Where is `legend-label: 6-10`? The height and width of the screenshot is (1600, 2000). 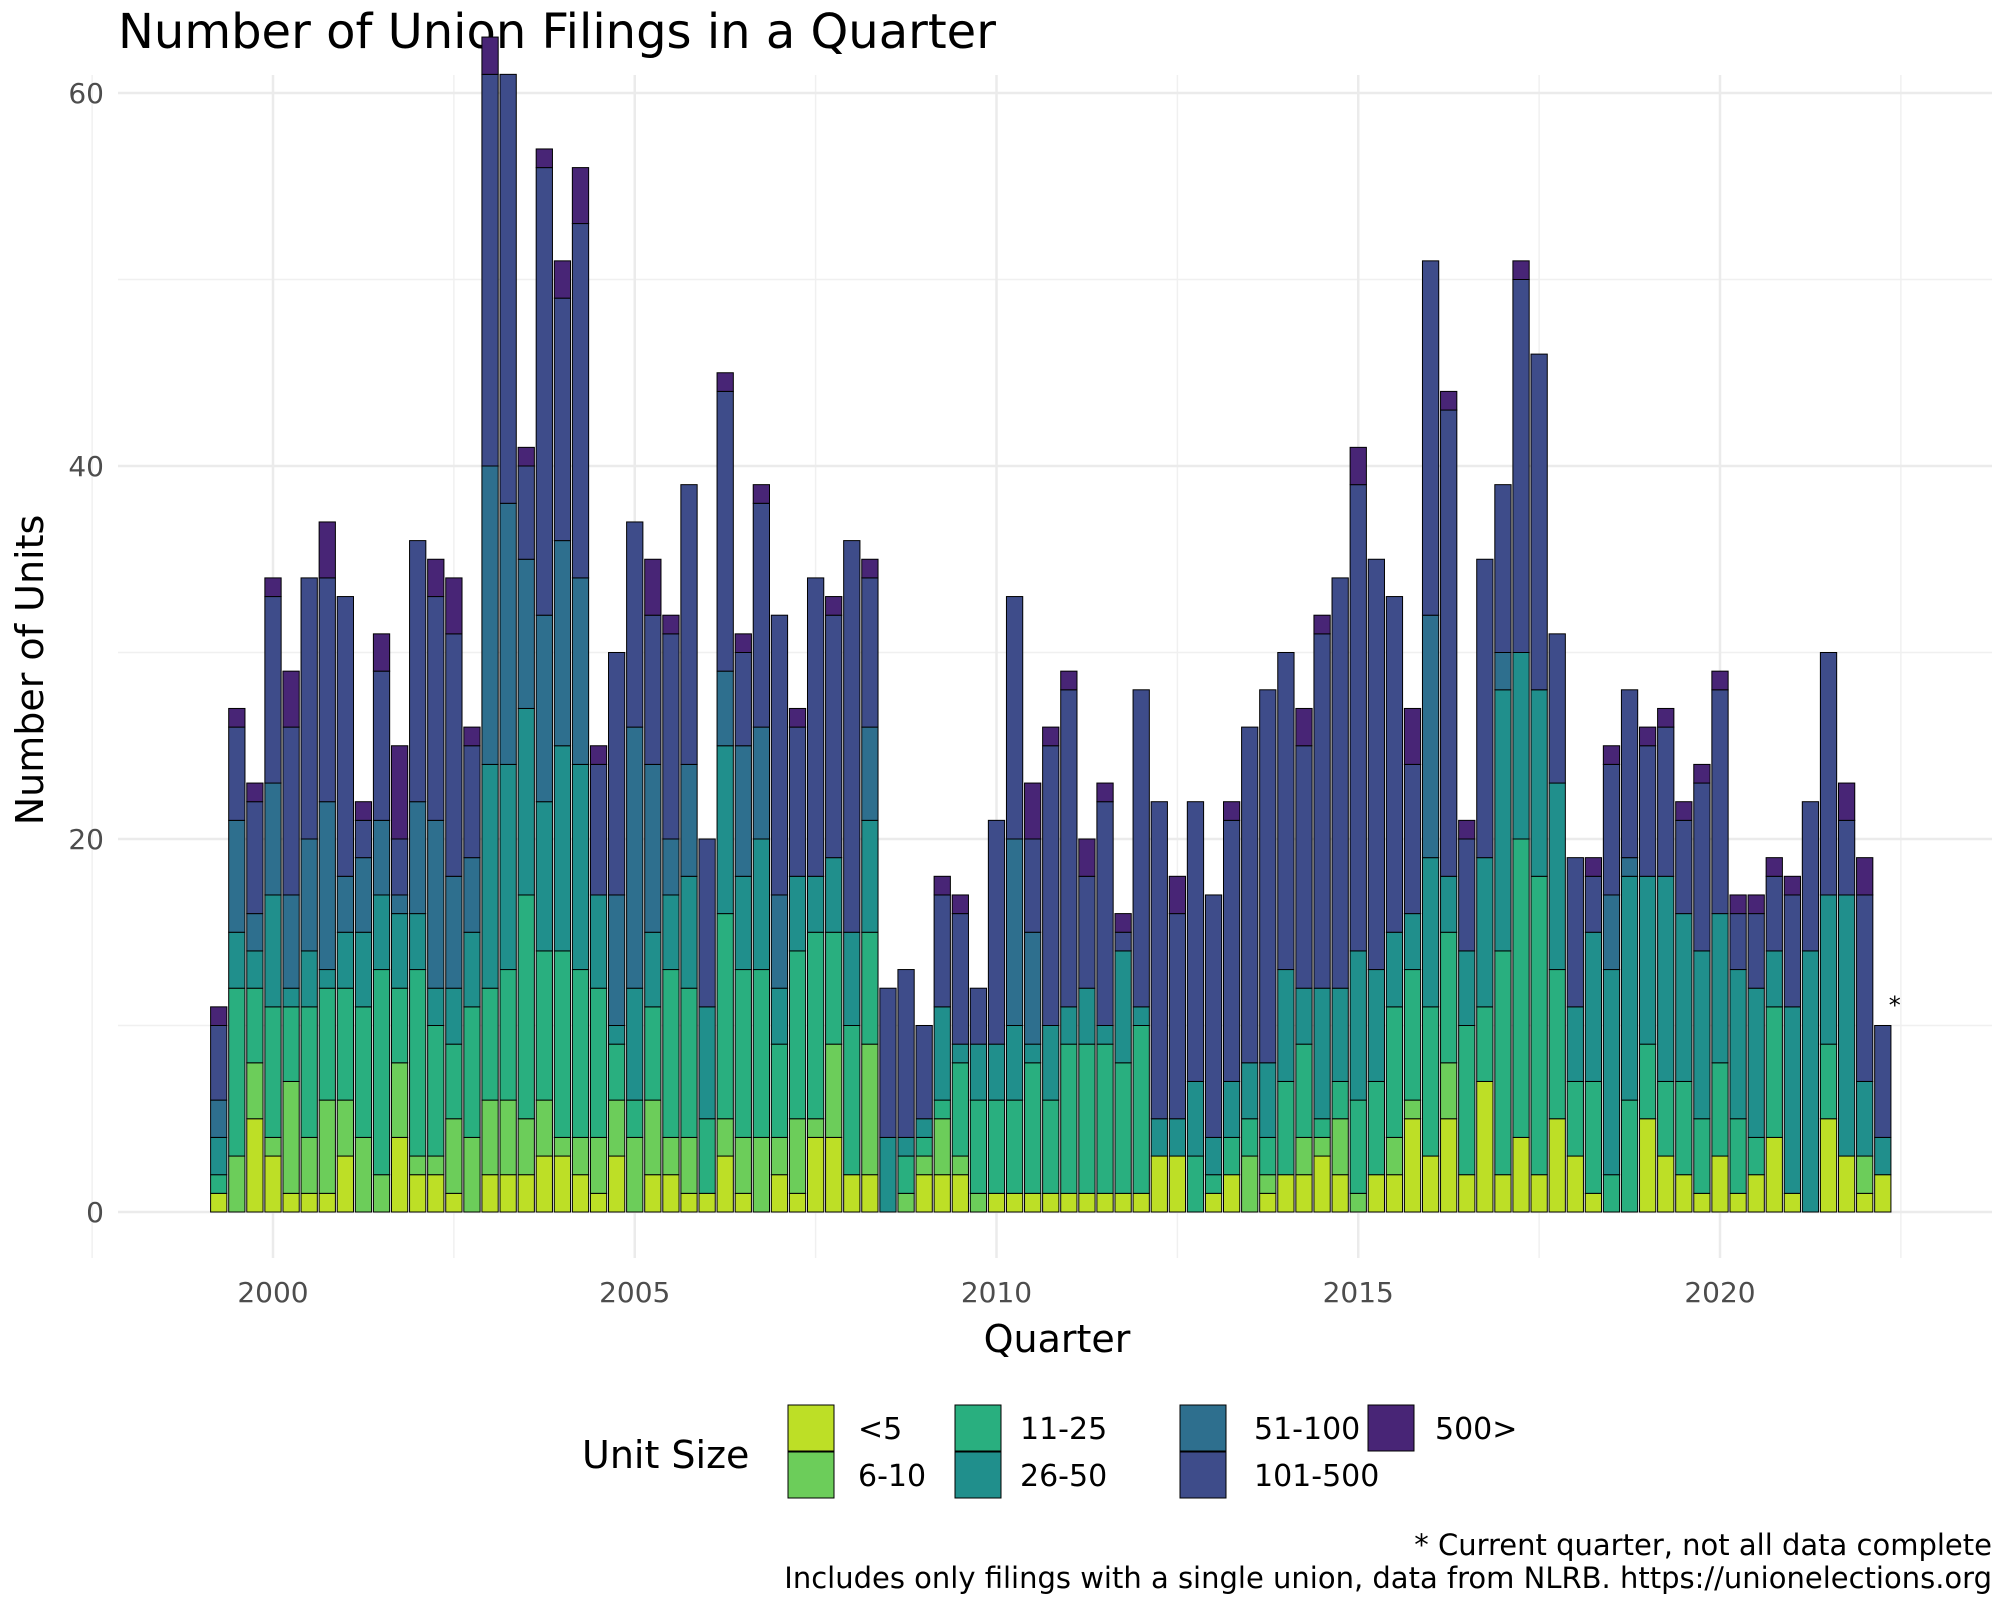 legend-label: 6-10 is located at coordinates (892, 1476).